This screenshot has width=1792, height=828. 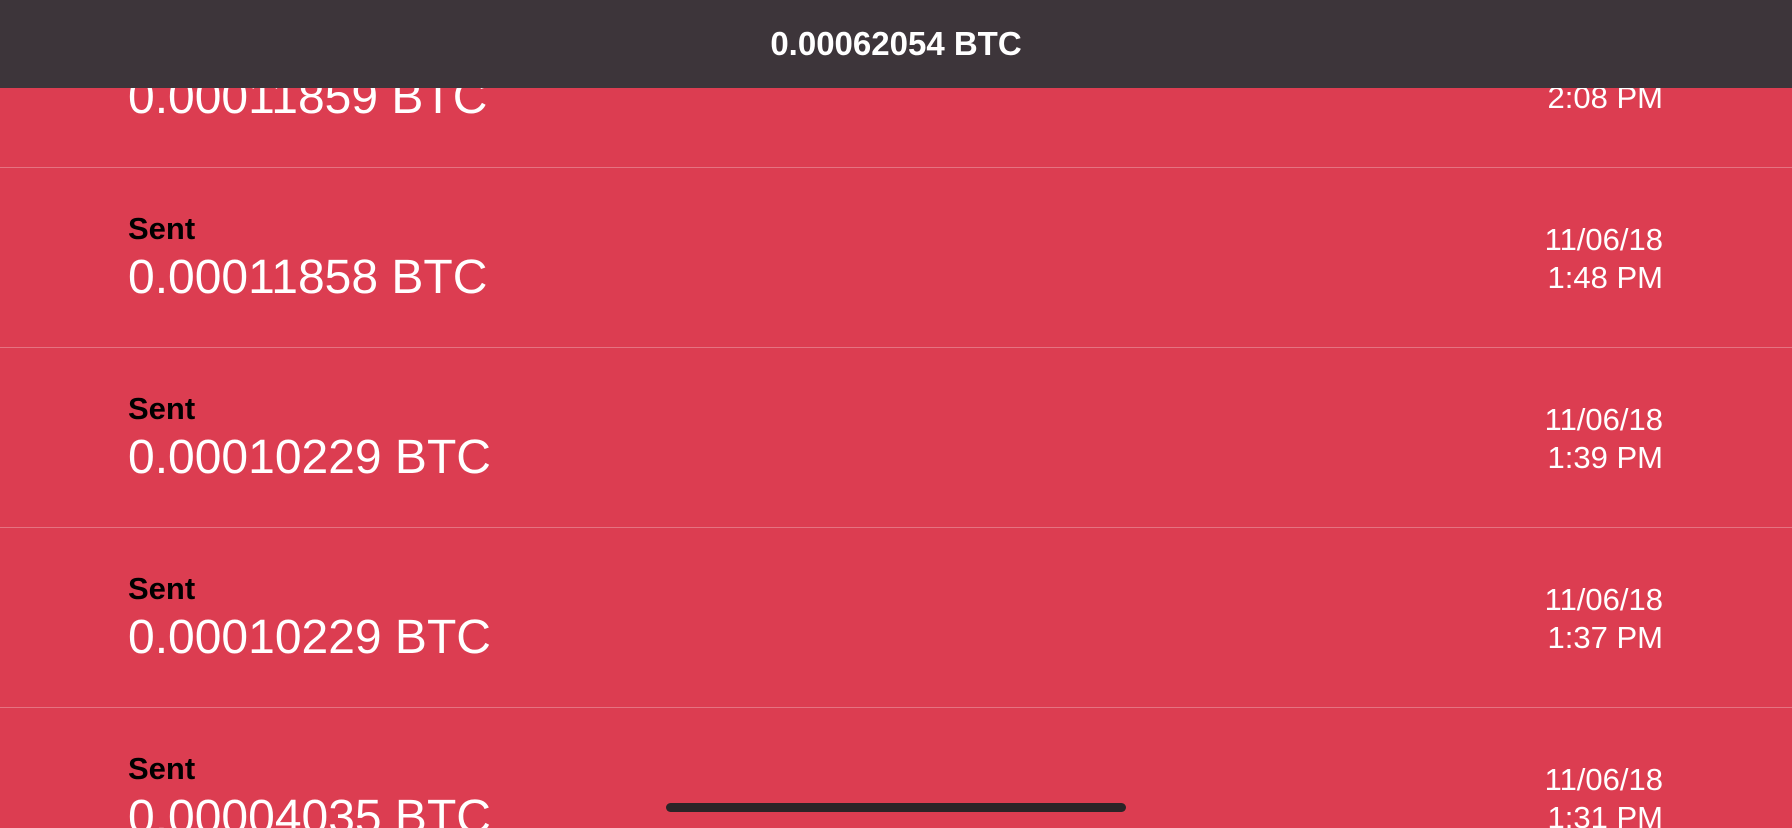 What do you see at coordinates (896, 807) in the screenshot?
I see `home-indicator` at bounding box center [896, 807].